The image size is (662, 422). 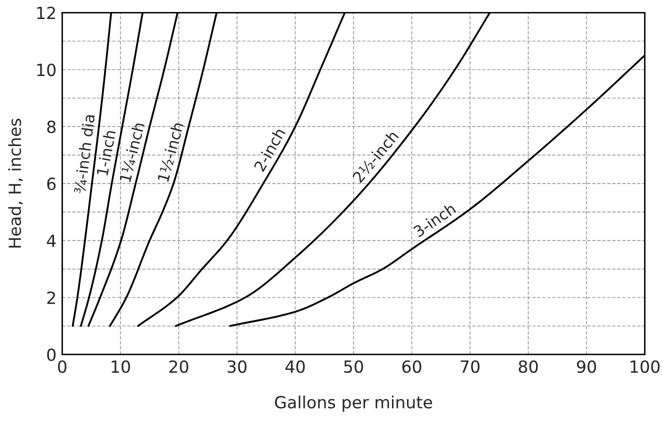 I want to click on text: ¾-inch dia, so click(x=84, y=154).